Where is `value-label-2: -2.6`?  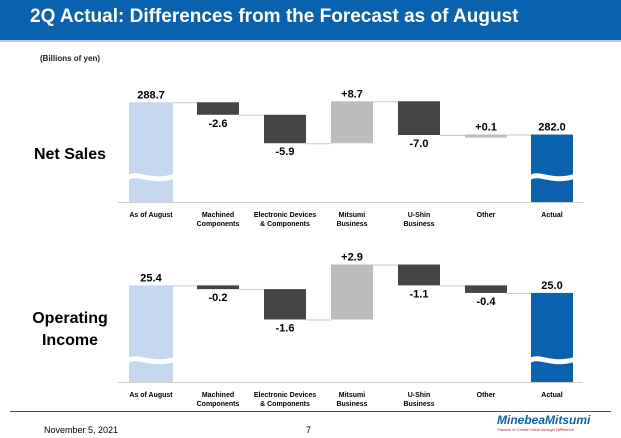
value-label-2: -2.6 is located at coordinates (218, 124).